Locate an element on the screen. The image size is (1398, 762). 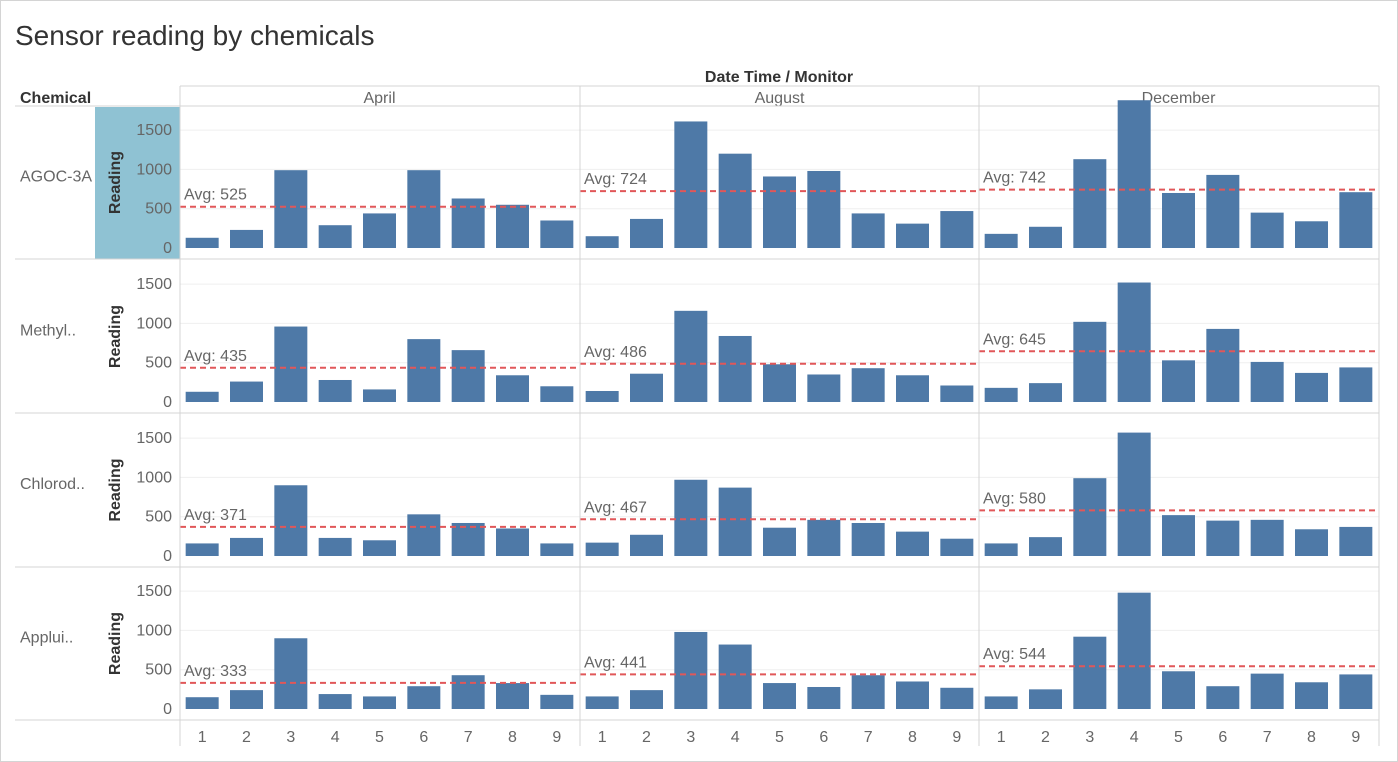
x-tick-label: 3 is located at coordinates (290, 737).